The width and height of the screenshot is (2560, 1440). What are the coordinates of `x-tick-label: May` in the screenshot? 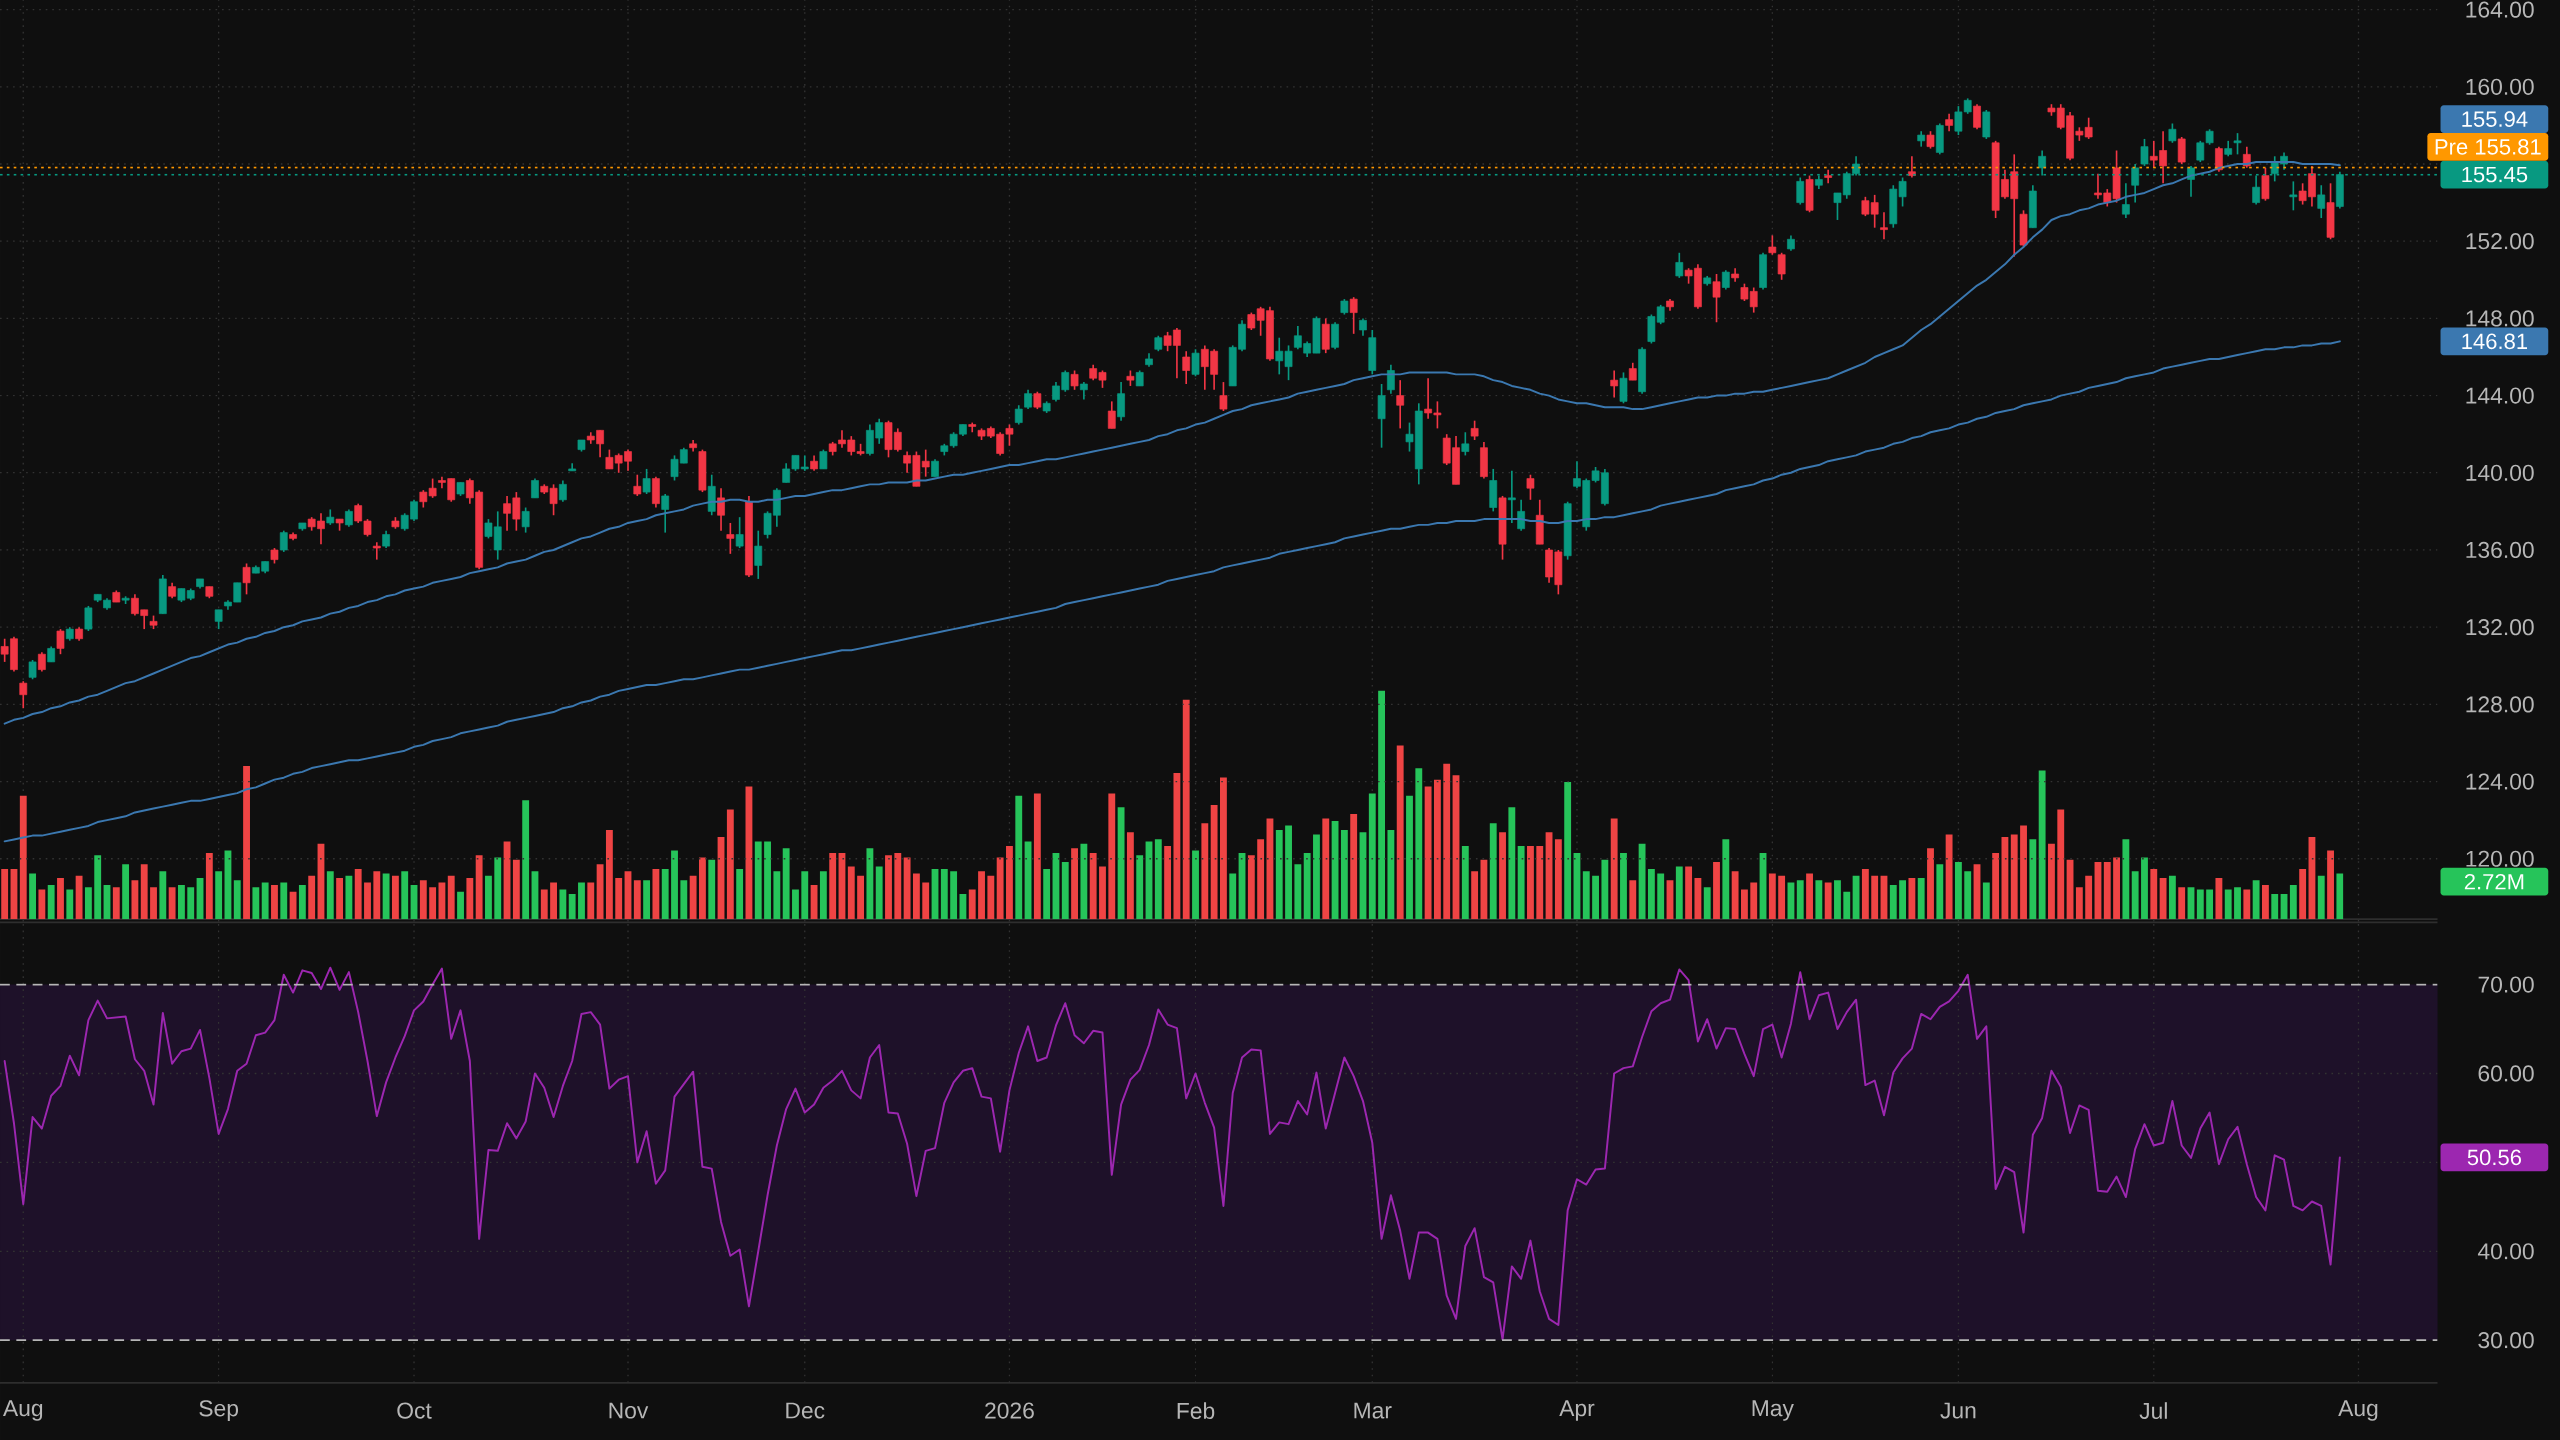 It's located at (1773, 1410).